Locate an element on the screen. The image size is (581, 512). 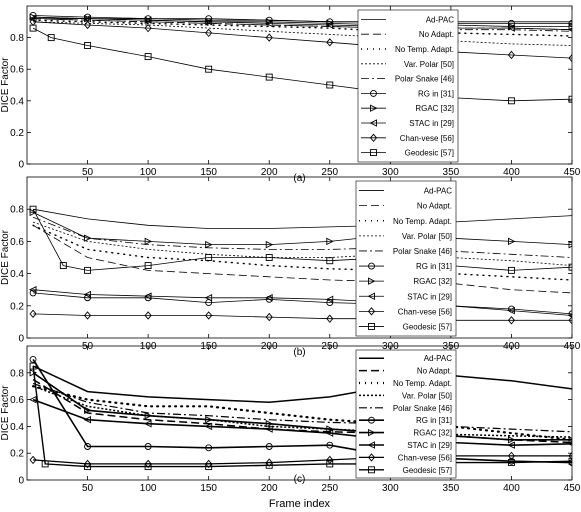
panel-label: (a) is located at coordinates (299, 178).